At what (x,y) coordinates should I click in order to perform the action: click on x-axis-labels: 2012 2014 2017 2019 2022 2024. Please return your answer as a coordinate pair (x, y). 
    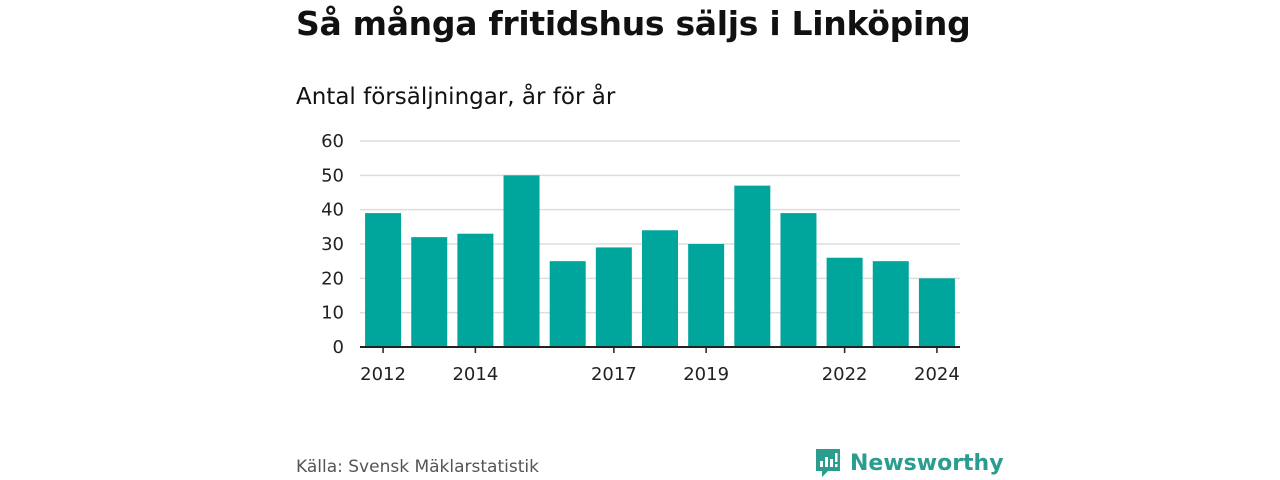
    Looking at the image, I should click on (660, 374).